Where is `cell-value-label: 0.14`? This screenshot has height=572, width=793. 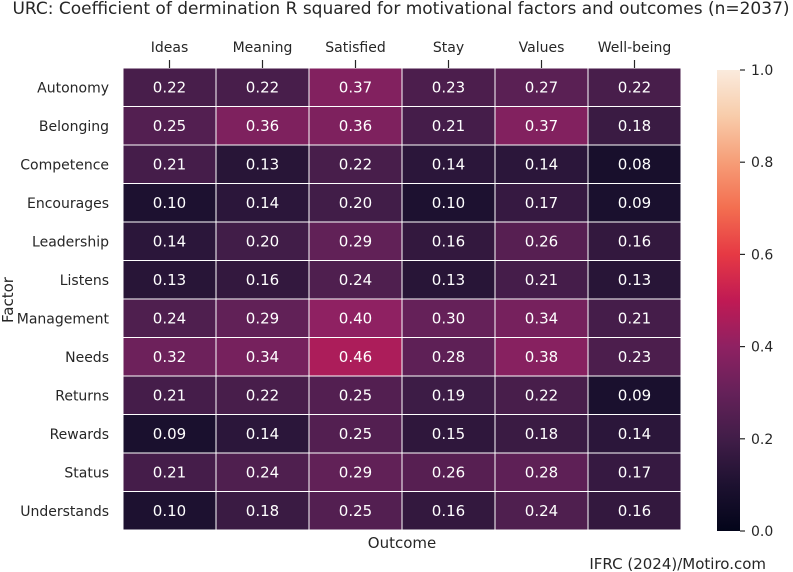
cell-value-label: 0.14 is located at coordinates (541, 164).